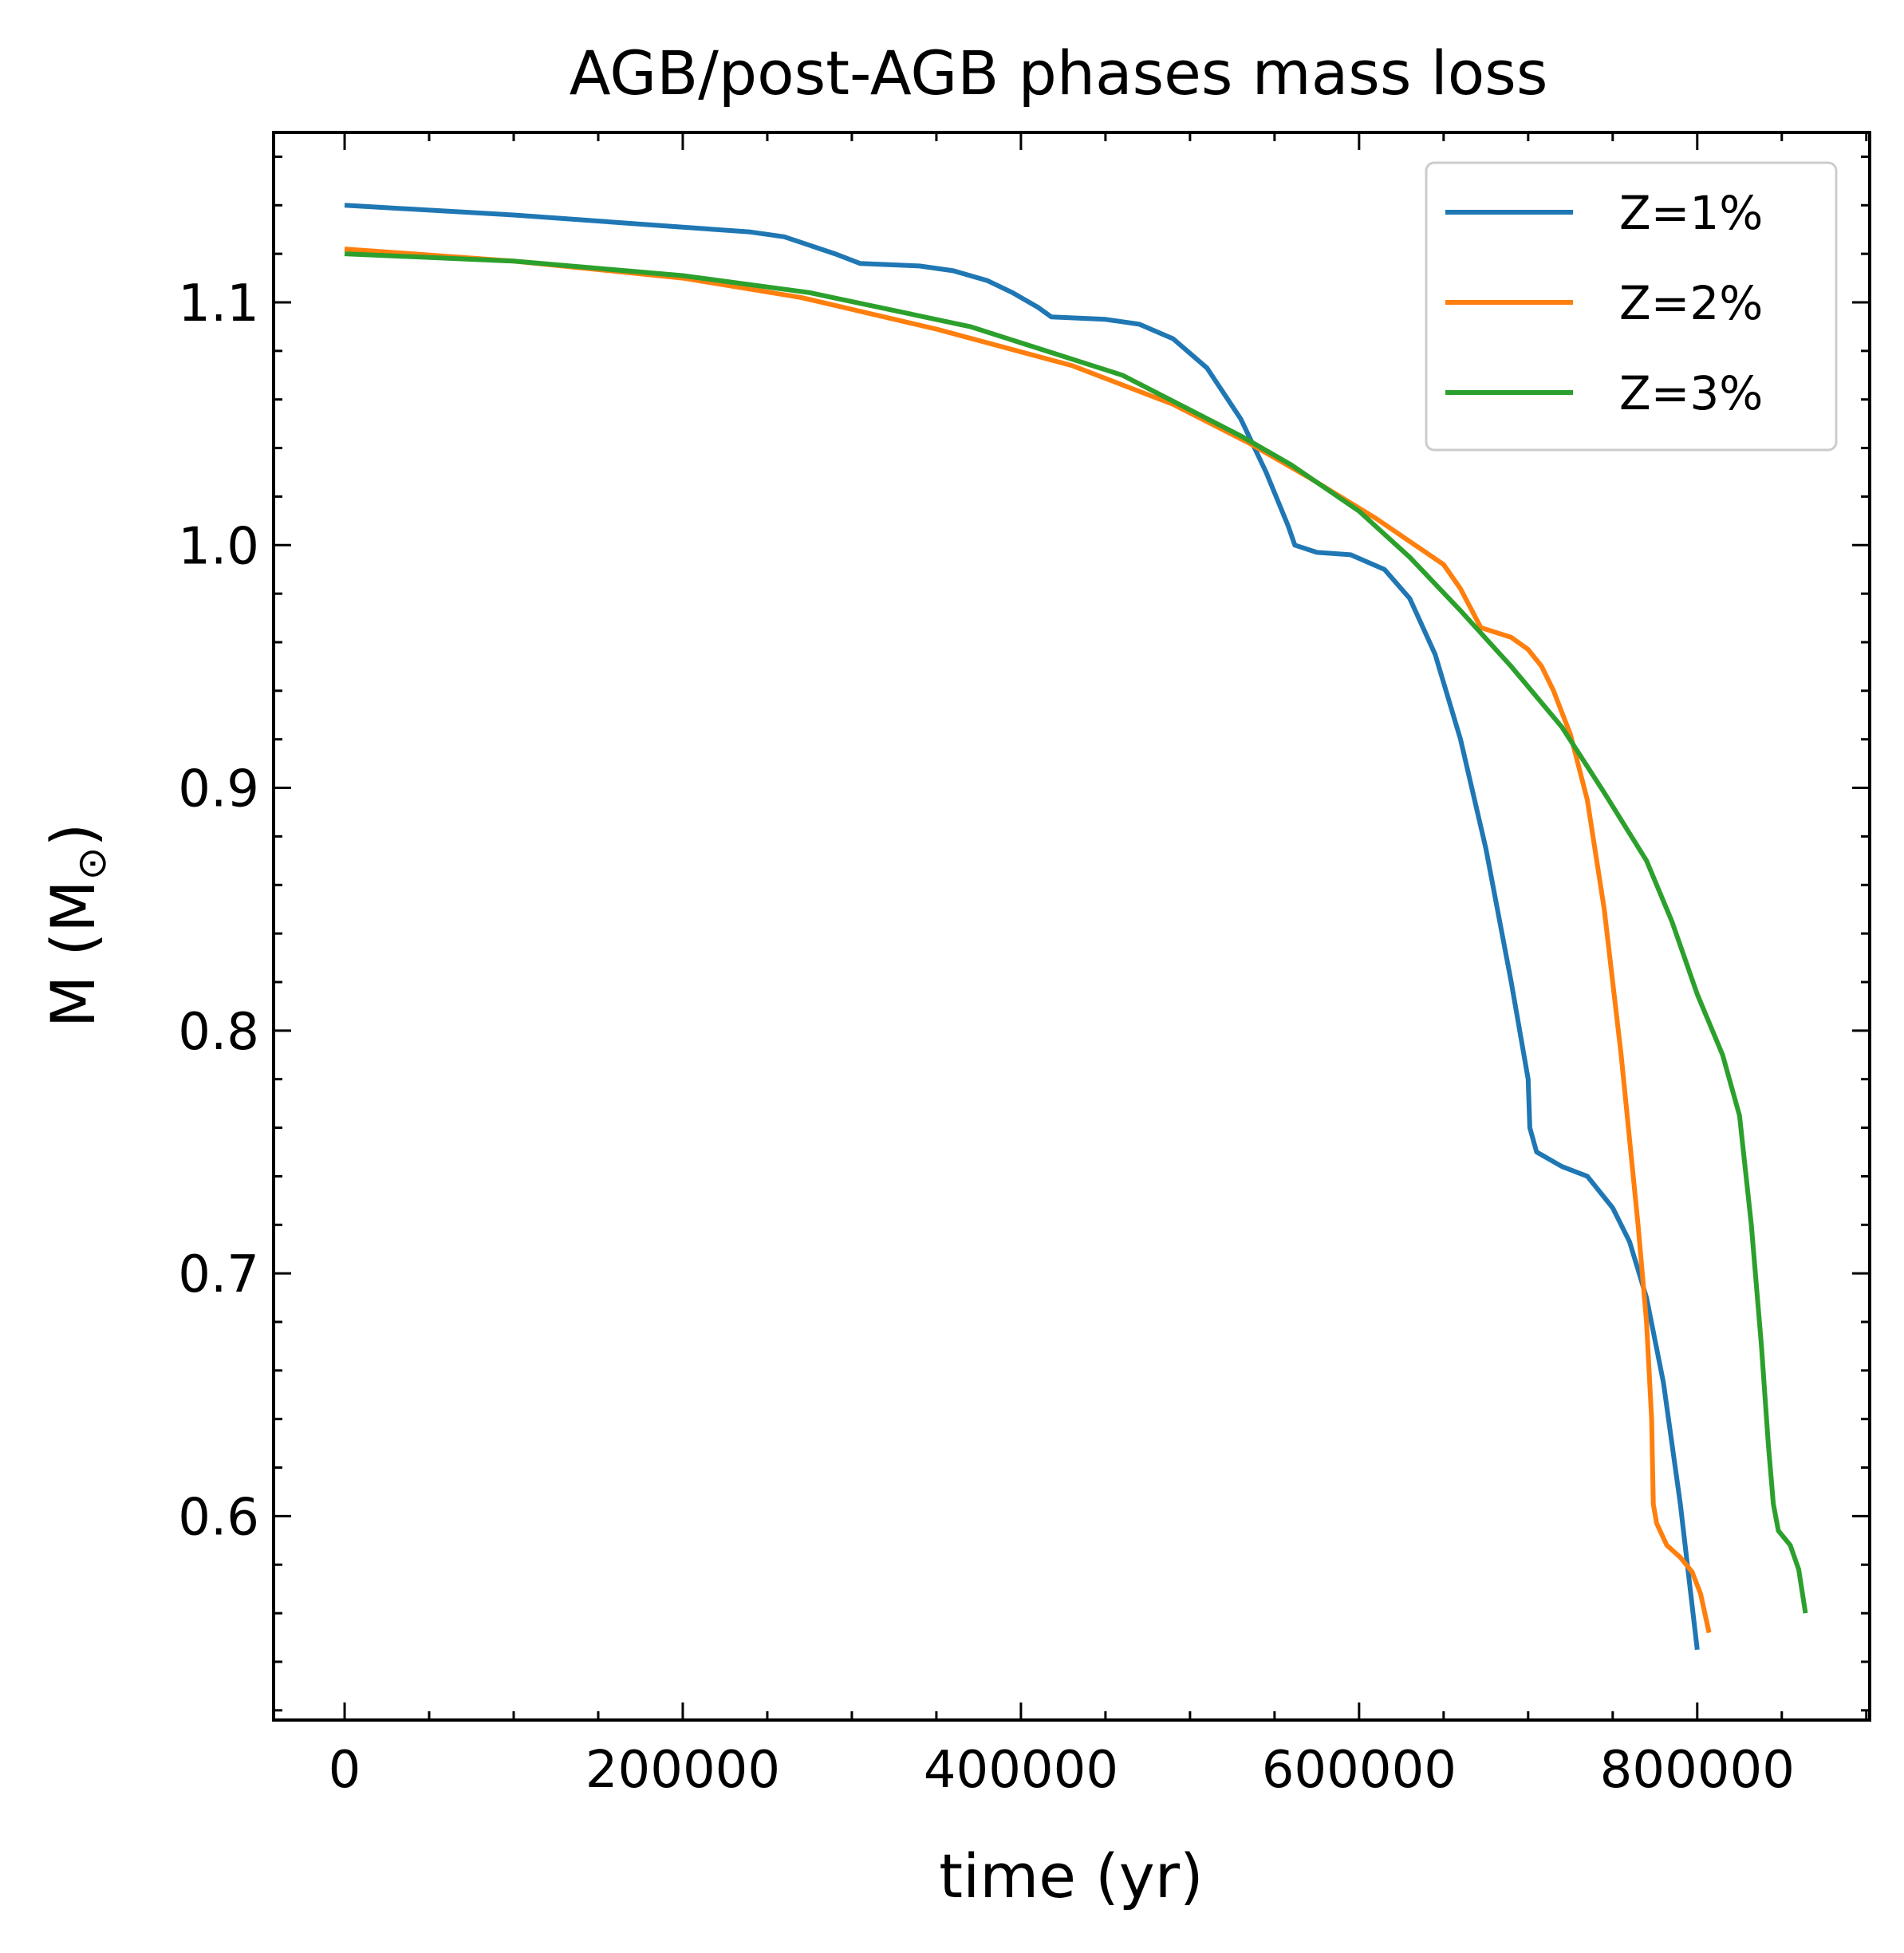 Image resolution: width=1904 pixels, height=1953 pixels. Describe the element at coordinates (218, 1032) in the screenshot. I see `y-tick-label: 0.8` at that location.